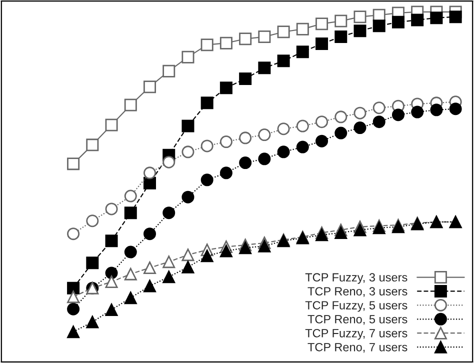 The width and height of the screenshot is (474, 363). I want to click on legend-label: TCP Fuzzy, 3 users, so click(356, 278).